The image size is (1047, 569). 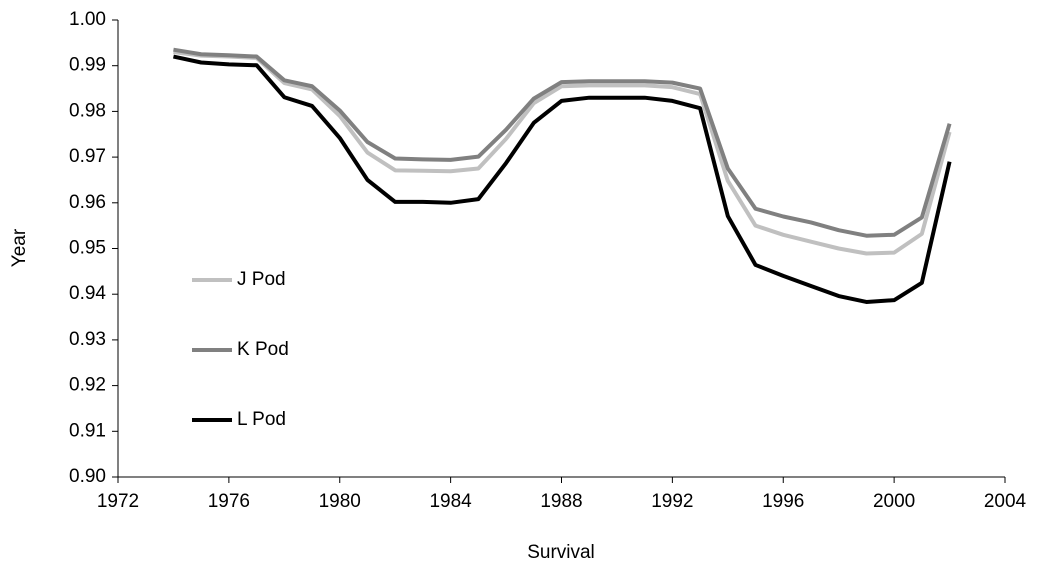 I want to click on y-tick-label: 0.94, so click(x=87, y=293).